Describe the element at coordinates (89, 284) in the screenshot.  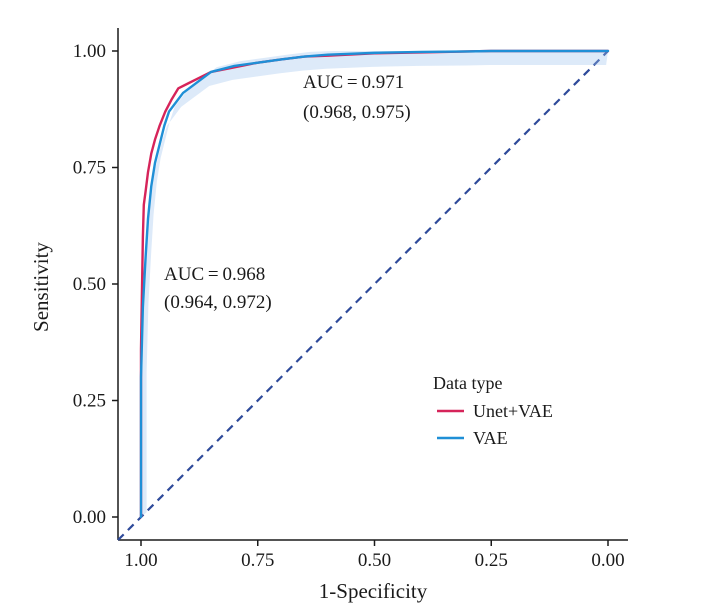
I see `y-tick-label: 0.50` at that location.